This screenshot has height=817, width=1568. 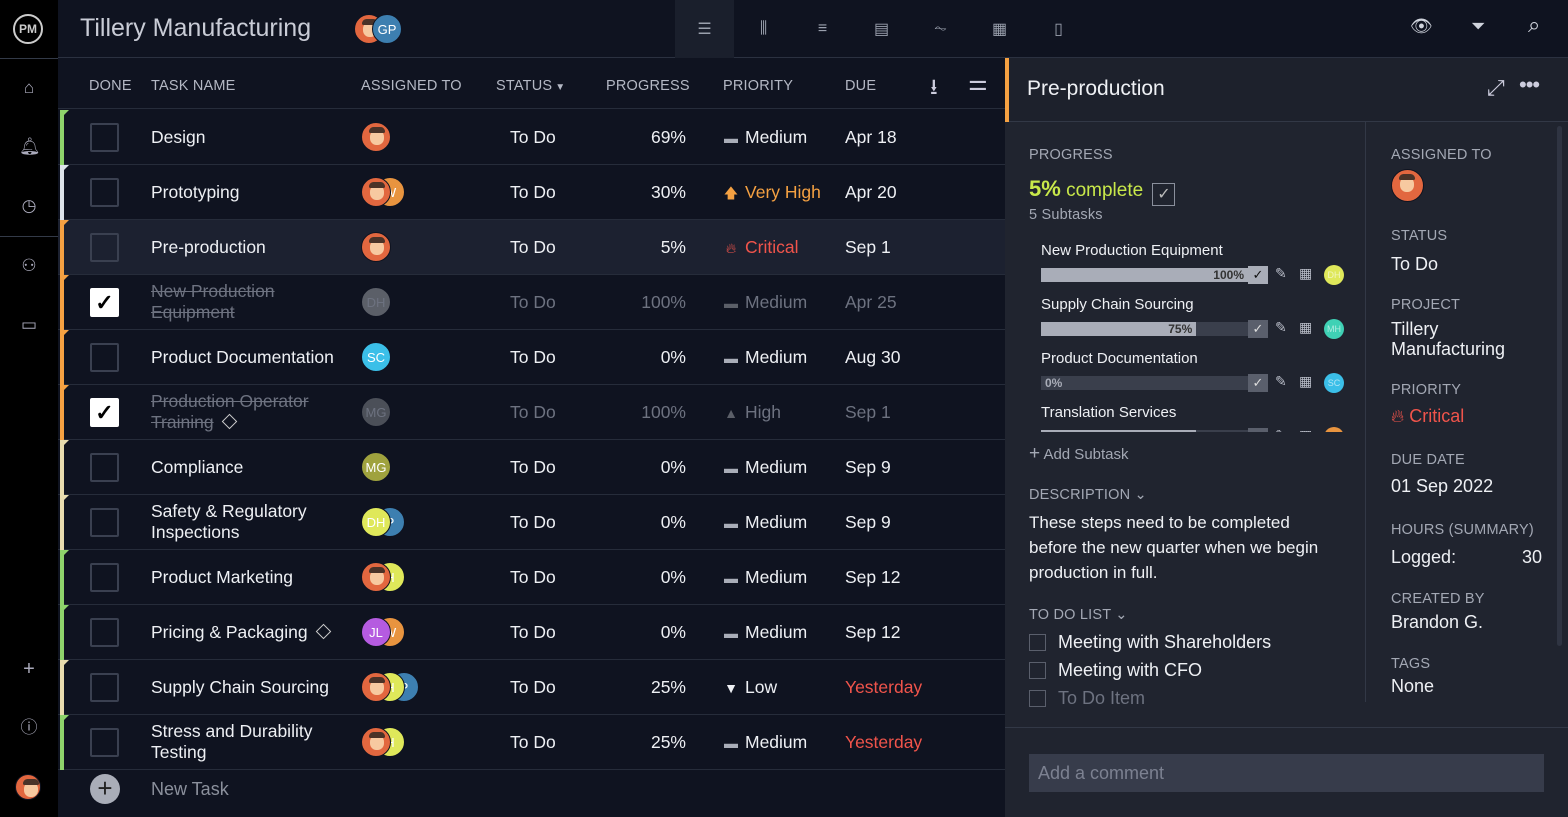 I want to click on priority-cell: ▲ High, so click(x=752, y=412).